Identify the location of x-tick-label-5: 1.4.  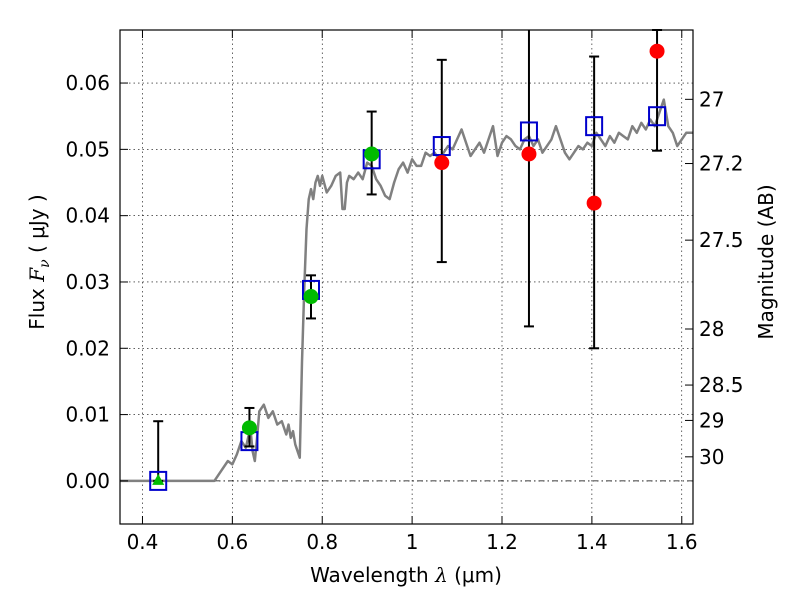
(592, 542).